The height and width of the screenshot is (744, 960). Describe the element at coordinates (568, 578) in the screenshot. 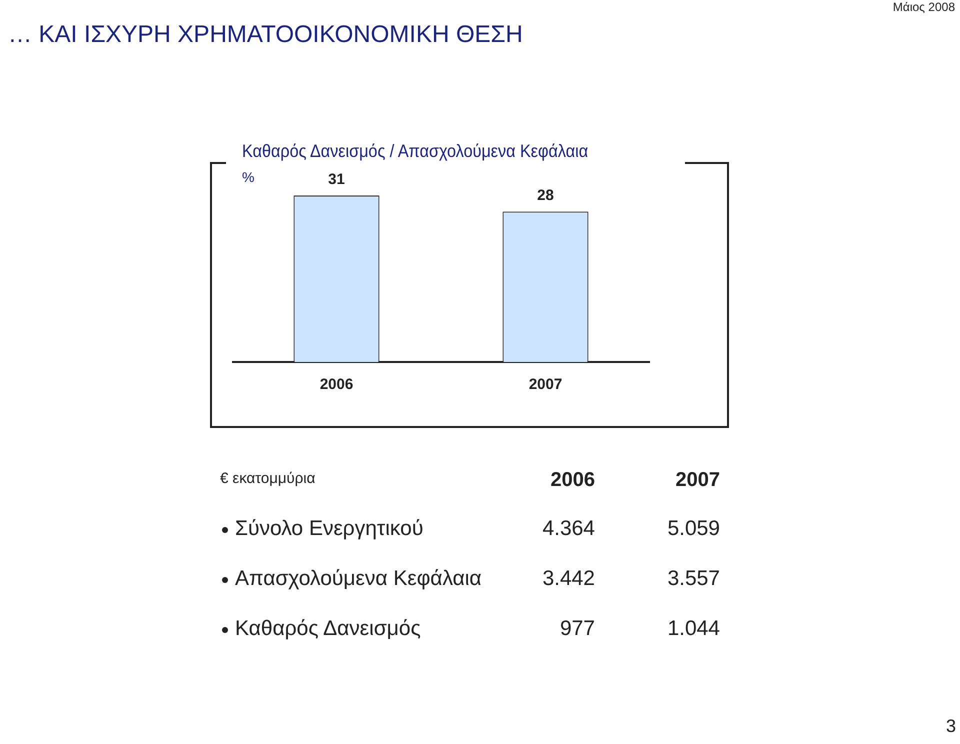

I see `text: 3.442` at that location.